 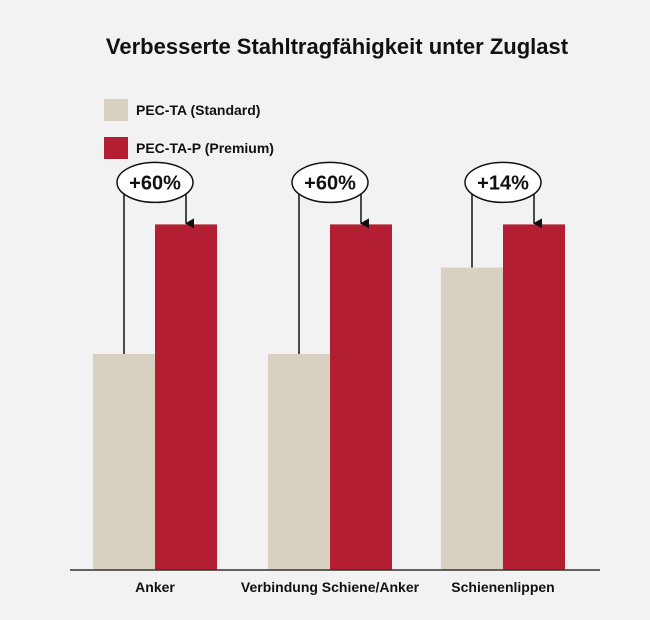 What do you see at coordinates (116, 110) in the screenshot?
I see `legend-swatch-standard` at bounding box center [116, 110].